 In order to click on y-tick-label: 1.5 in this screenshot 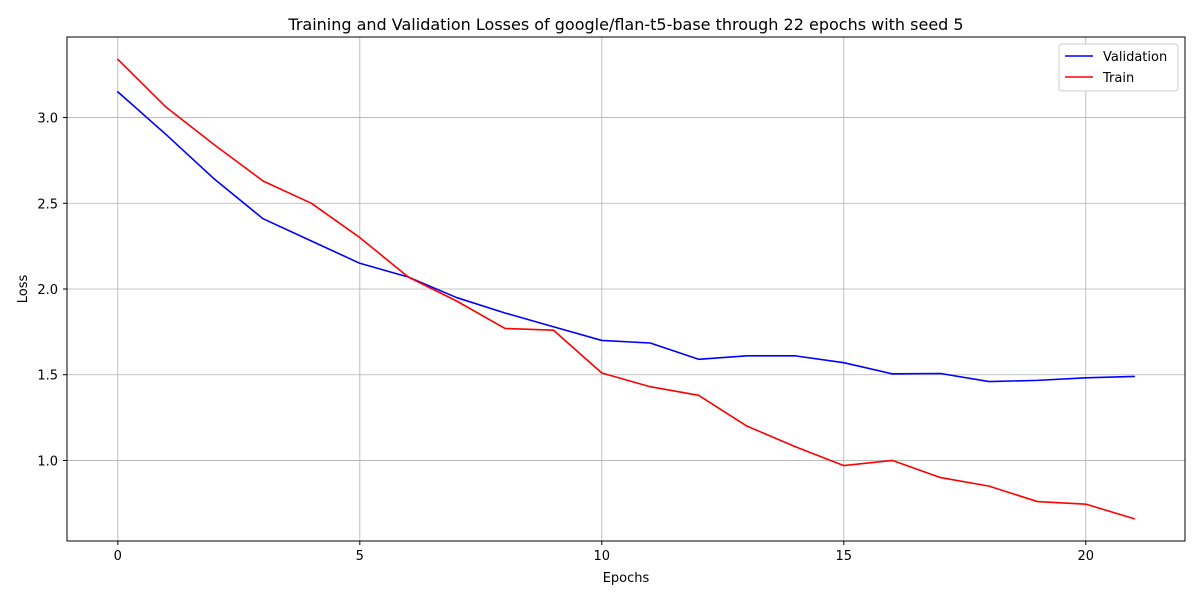, I will do `click(47, 376)`.